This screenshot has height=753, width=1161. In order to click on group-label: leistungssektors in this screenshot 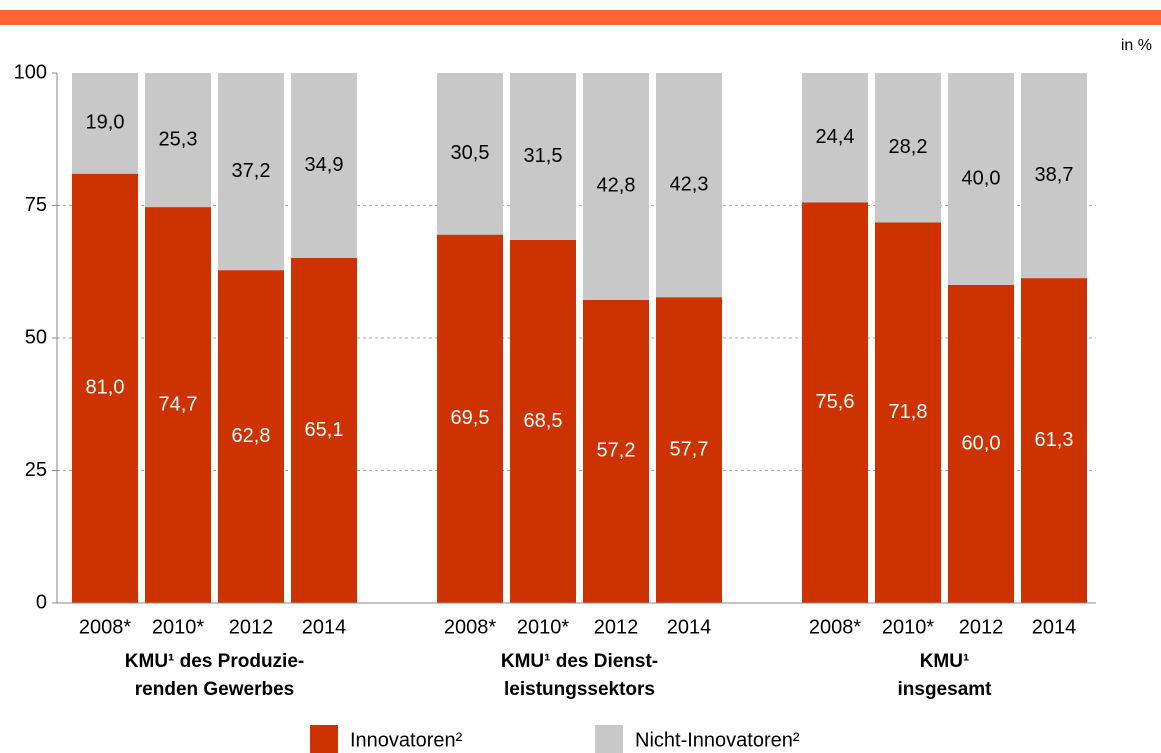, I will do `click(579, 689)`.